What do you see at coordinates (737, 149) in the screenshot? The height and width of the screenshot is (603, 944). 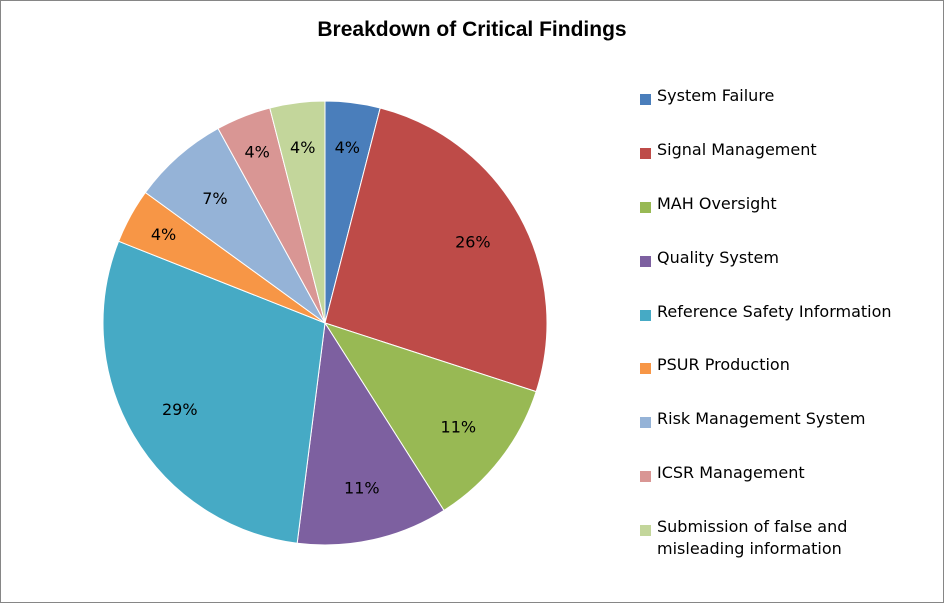 I see `legend-label-1: Signal Management` at bounding box center [737, 149].